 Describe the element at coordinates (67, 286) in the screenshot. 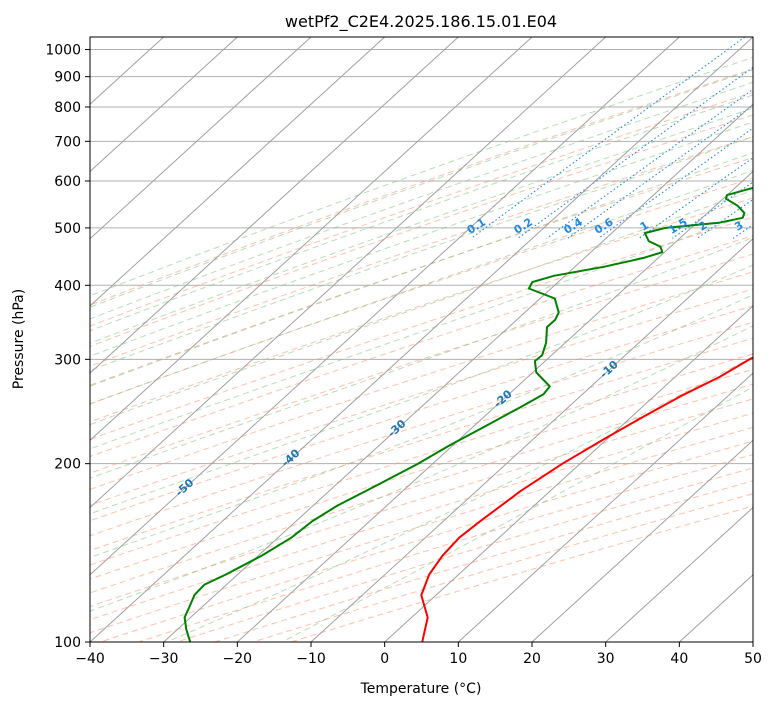

I see `y-tick-label: 400` at that location.